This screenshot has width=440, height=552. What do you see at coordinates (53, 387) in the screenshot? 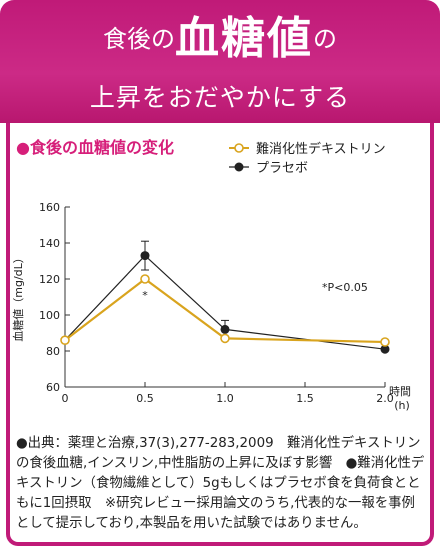
I see `y-tick-label: 60` at bounding box center [53, 387].